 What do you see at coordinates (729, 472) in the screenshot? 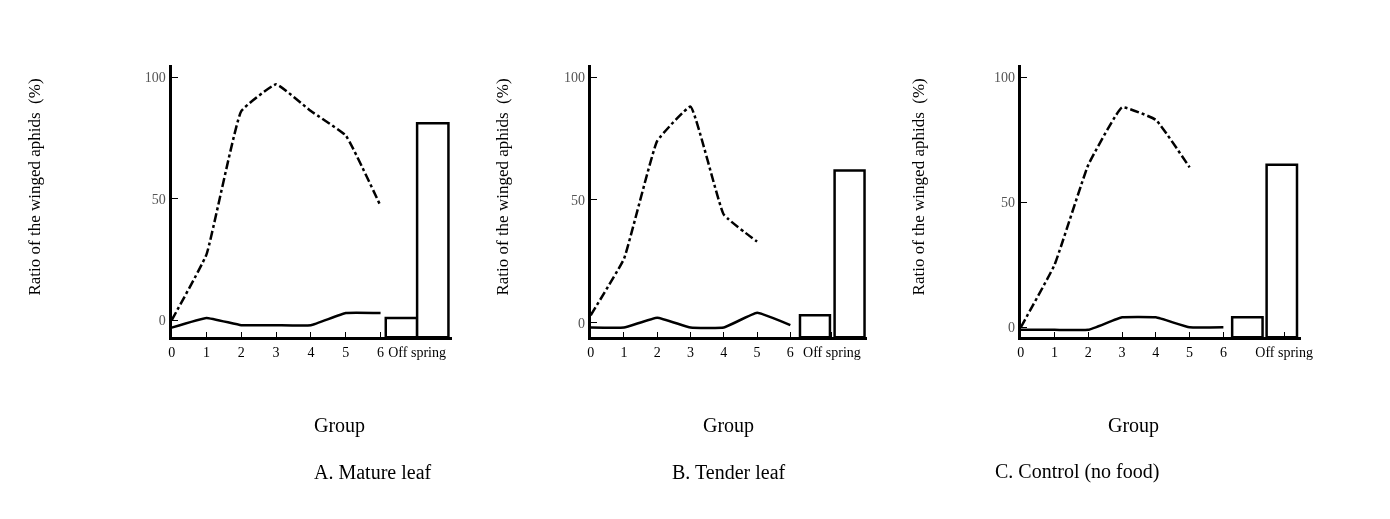
I see `text: B. Tender leaf` at bounding box center [729, 472].